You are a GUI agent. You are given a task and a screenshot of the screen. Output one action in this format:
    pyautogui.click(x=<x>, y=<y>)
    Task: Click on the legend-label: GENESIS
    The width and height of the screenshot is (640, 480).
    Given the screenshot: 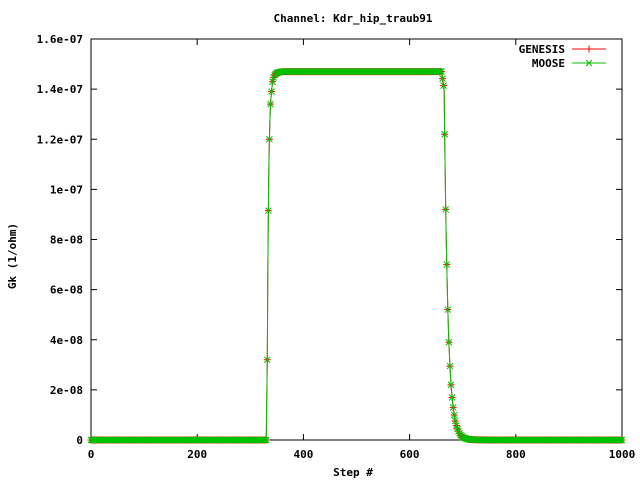 What is the action you would take?
    pyautogui.click(x=542, y=49)
    